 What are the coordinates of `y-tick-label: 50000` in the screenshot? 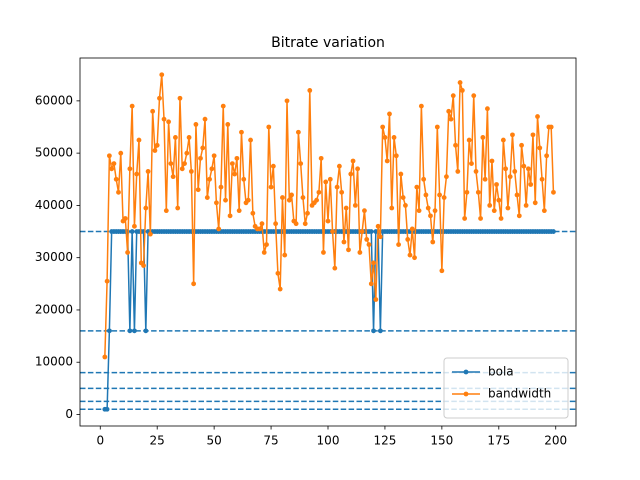 It's located at (54, 153).